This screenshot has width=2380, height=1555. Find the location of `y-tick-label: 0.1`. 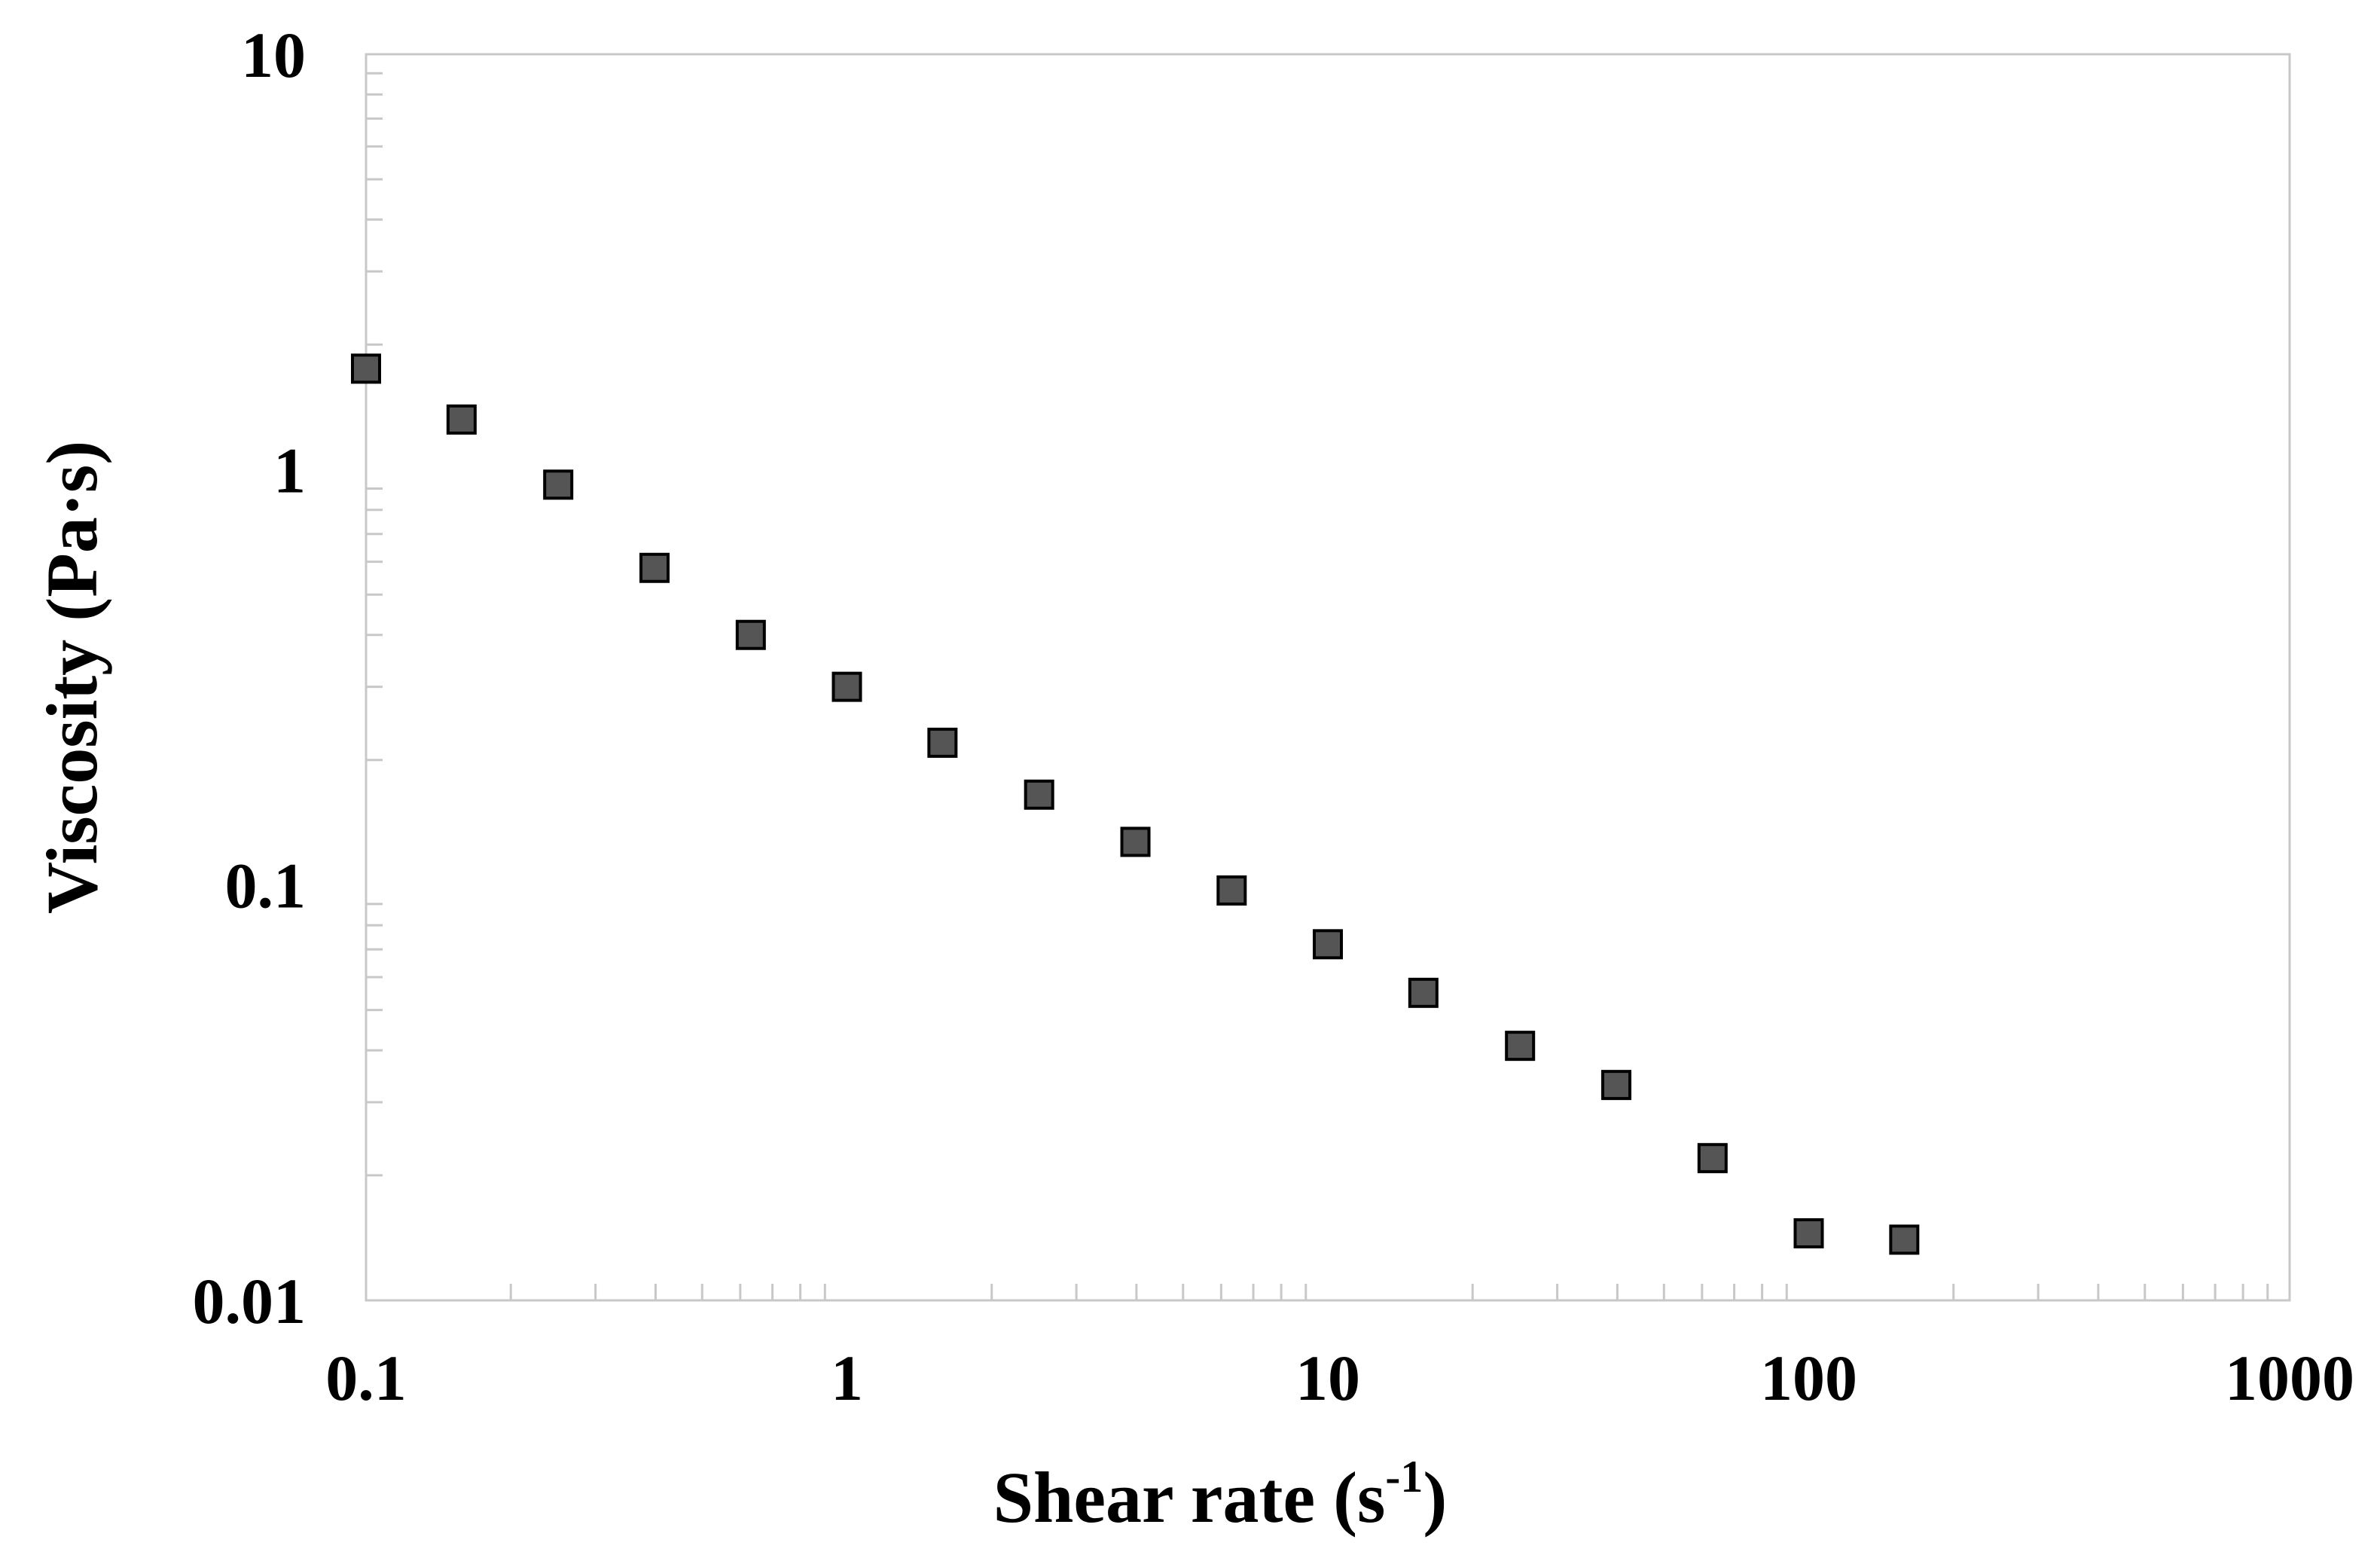

y-tick-label: 0.1 is located at coordinates (266, 886).